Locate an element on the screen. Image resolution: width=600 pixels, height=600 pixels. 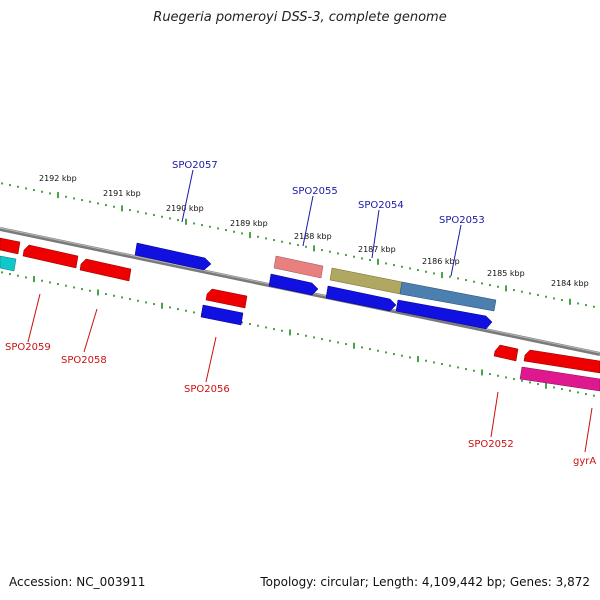
connector-gyra is located at coordinates (588, 430).